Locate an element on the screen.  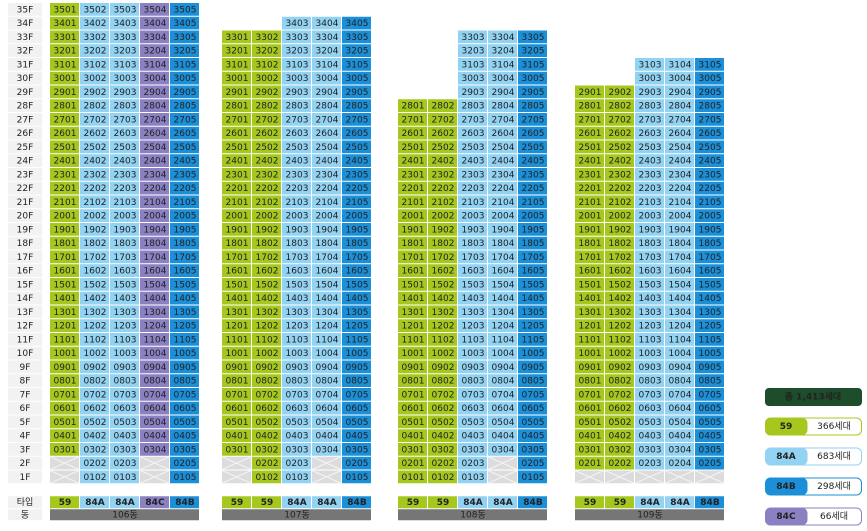
unit-number: 1804 is located at coordinates (327, 244).